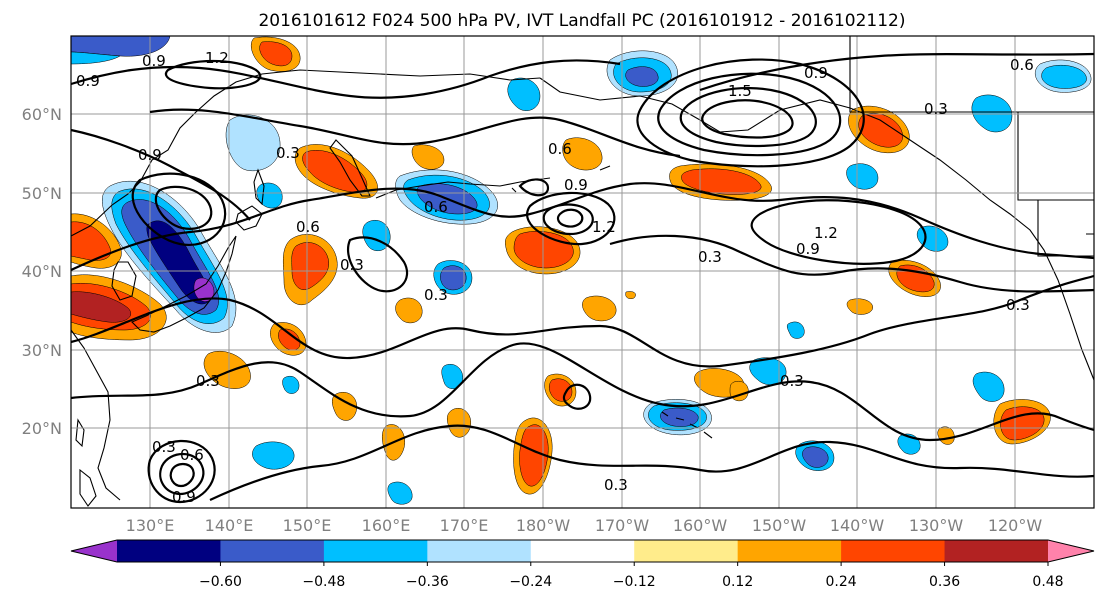 The image size is (1105, 601). Describe the element at coordinates (42, 428) in the screenshot. I see `lat-label: 20°N` at that location.